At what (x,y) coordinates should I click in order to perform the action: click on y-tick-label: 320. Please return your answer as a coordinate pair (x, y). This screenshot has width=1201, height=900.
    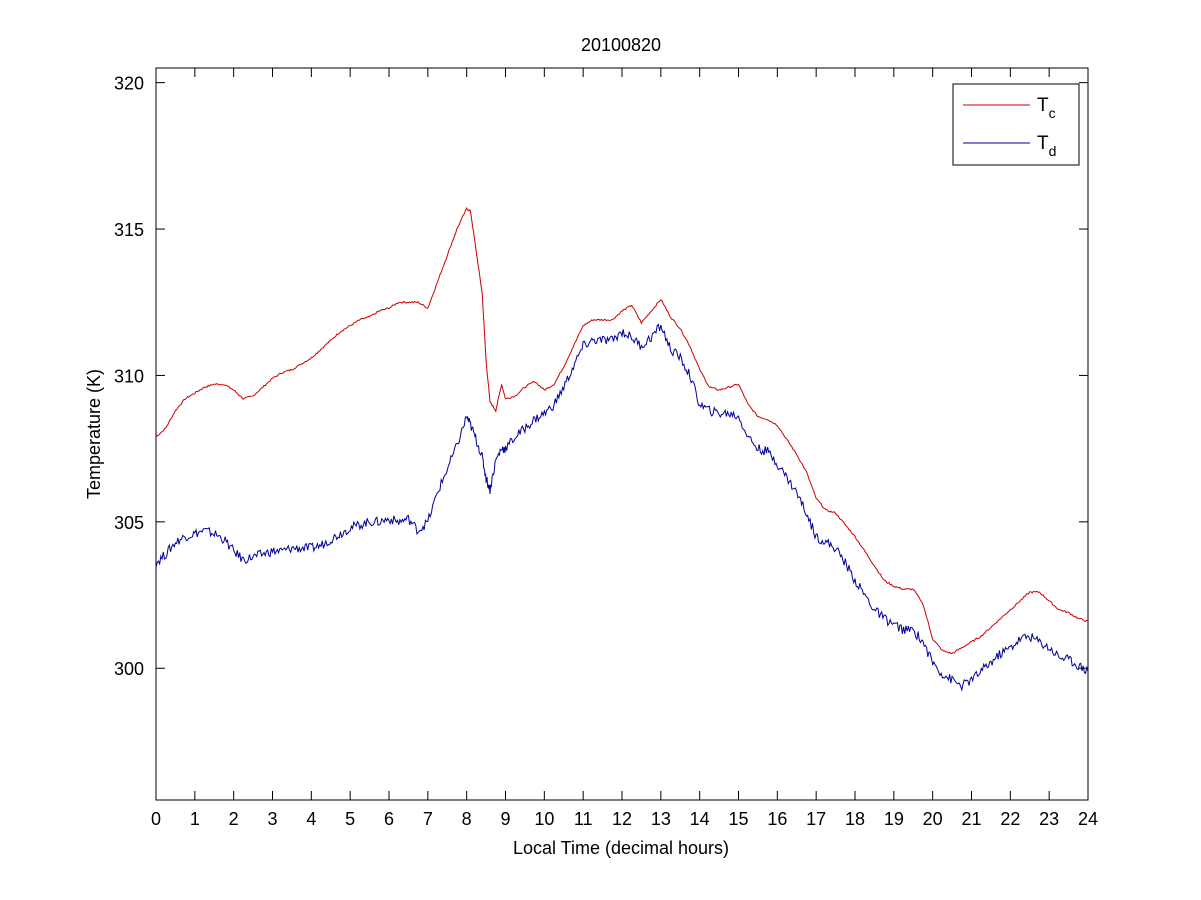
    Looking at the image, I should click on (129, 84).